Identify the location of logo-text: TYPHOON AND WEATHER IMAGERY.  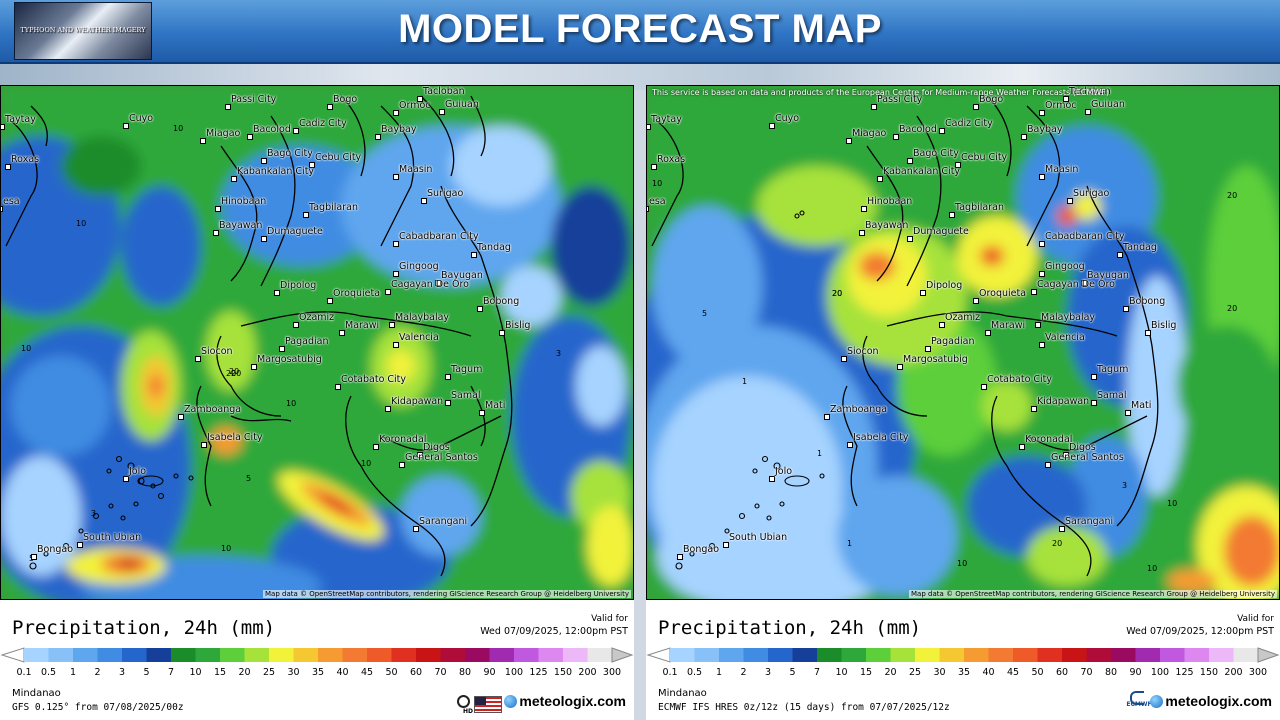
(83, 30).